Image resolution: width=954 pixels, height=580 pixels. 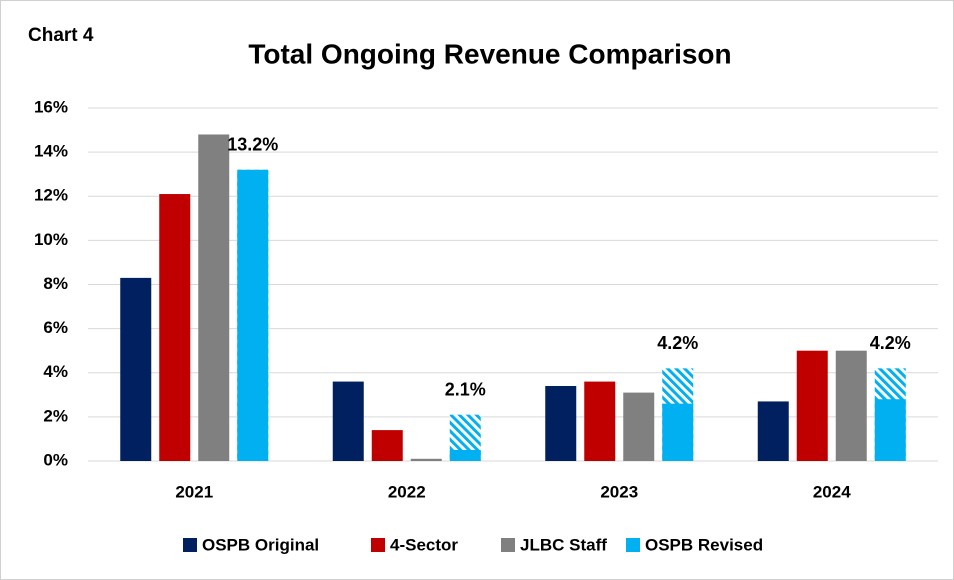 I want to click on y-tick-label: 8%, so click(x=55, y=283).